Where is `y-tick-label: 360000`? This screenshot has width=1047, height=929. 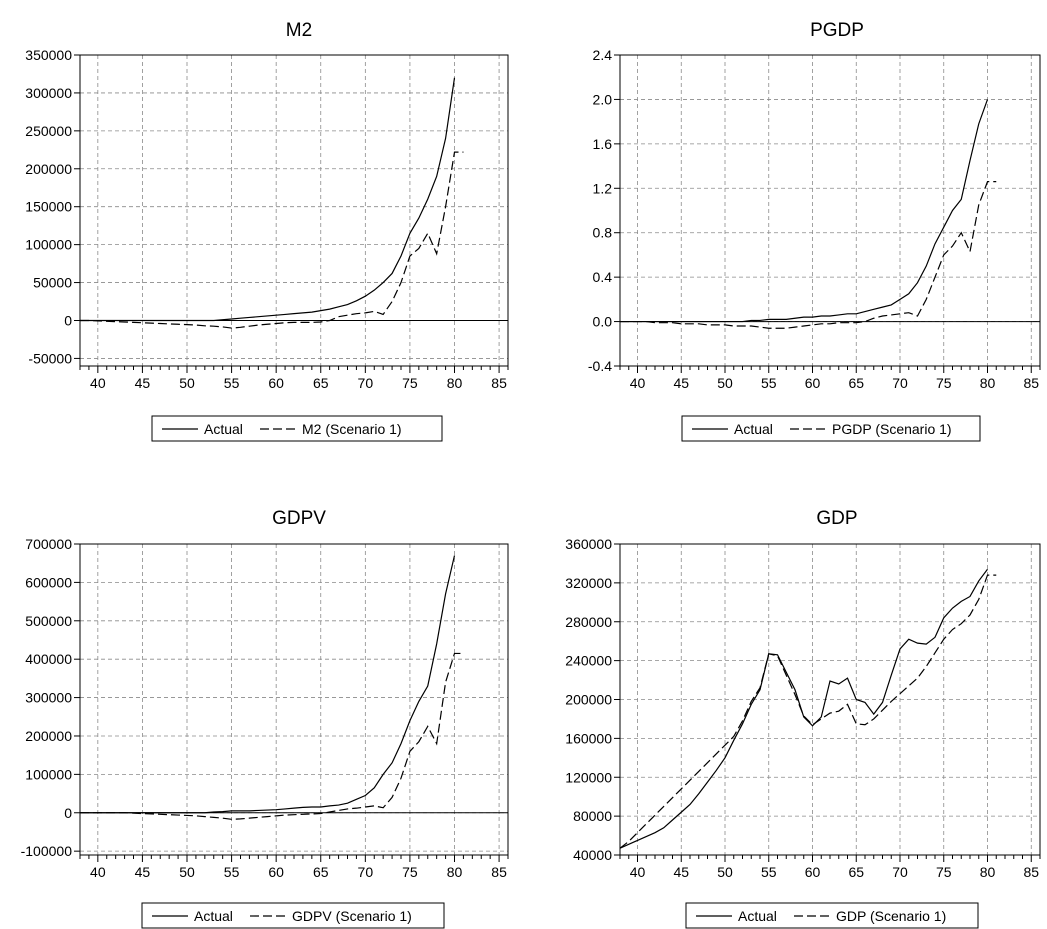
y-tick-label: 360000 is located at coordinates (588, 544).